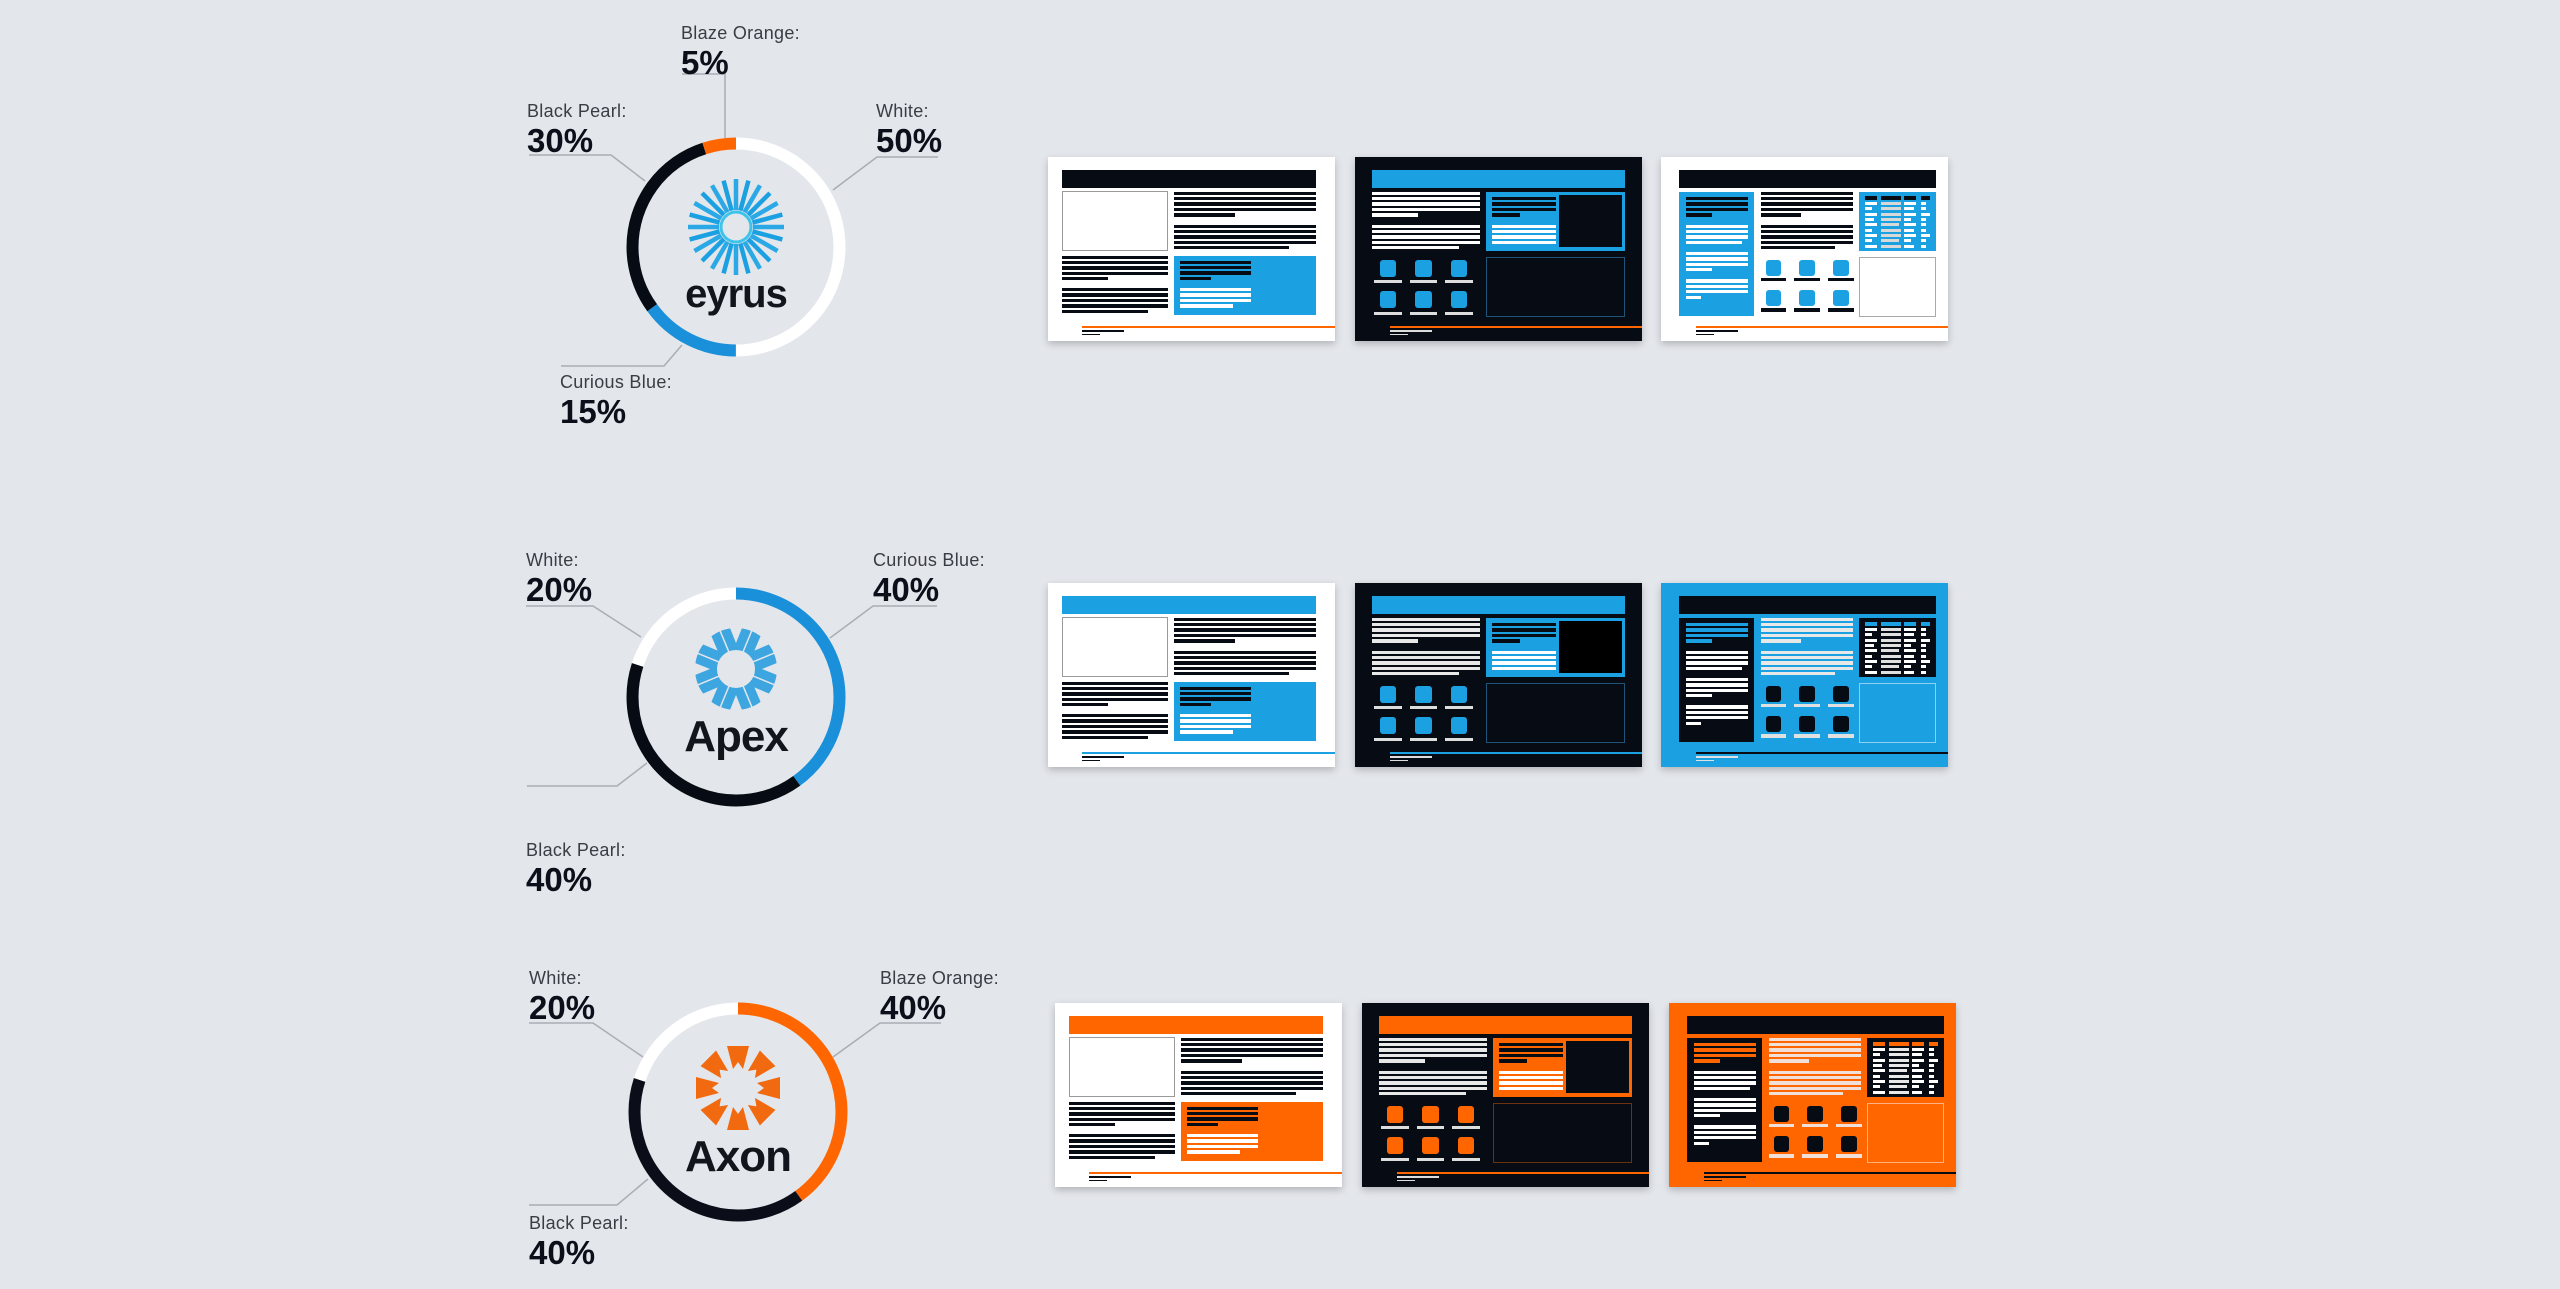 The image size is (2560, 1289). Describe the element at coordinates (738, 1088) in the screenshot. I see `chevron-burst-icon` at that location.